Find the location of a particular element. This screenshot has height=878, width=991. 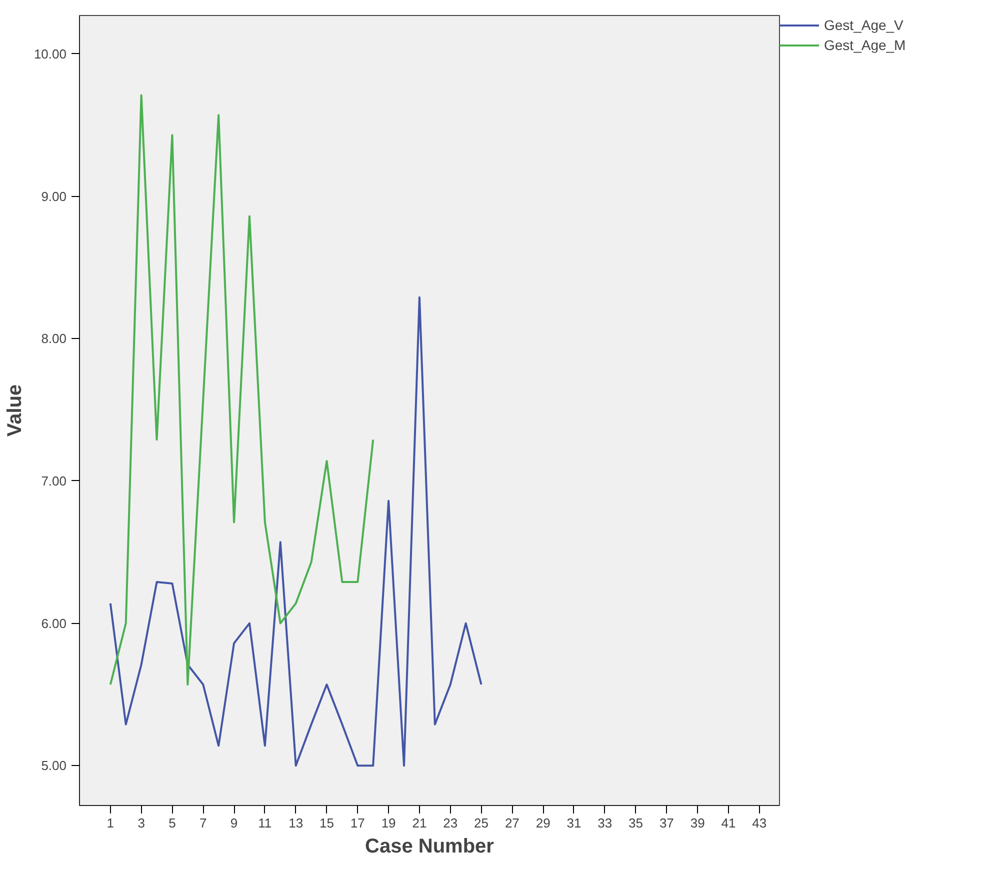

x-tick-label: 3 is located at coordinates (141, 823).